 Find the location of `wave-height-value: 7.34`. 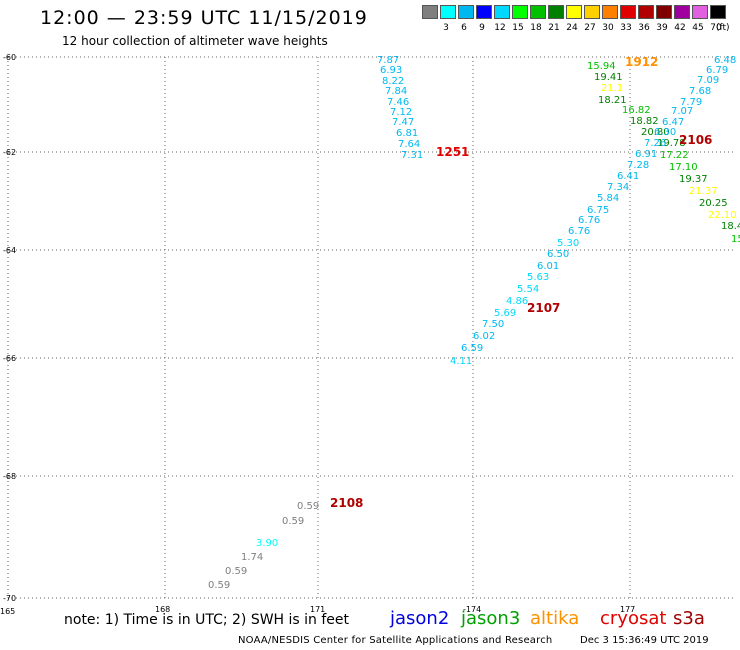

wave-height-value: 7.34 is located at coordinates (618, 187).